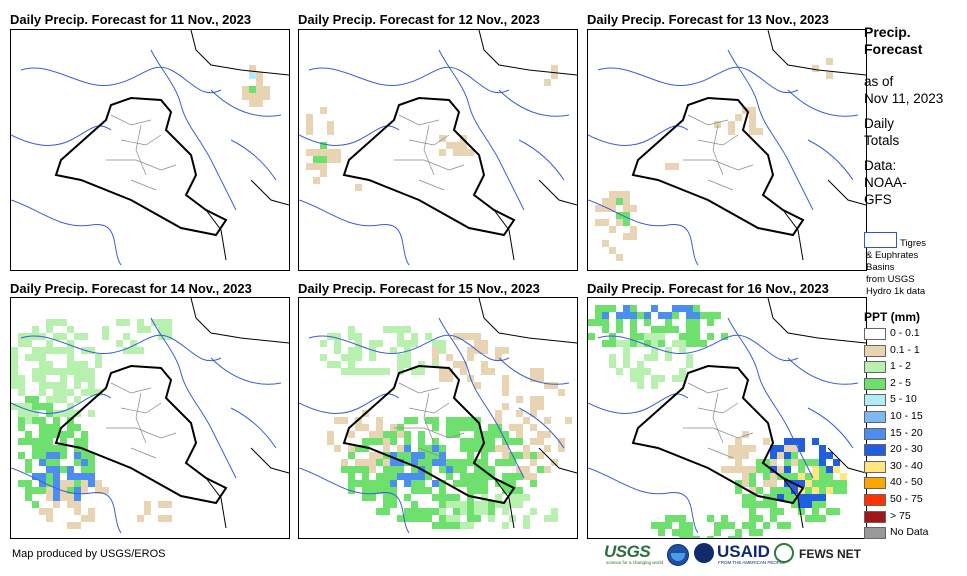  What do you see at coordinates (527, 145) in the screenshot?
I see `country-border` at bounding box center [527, 145].